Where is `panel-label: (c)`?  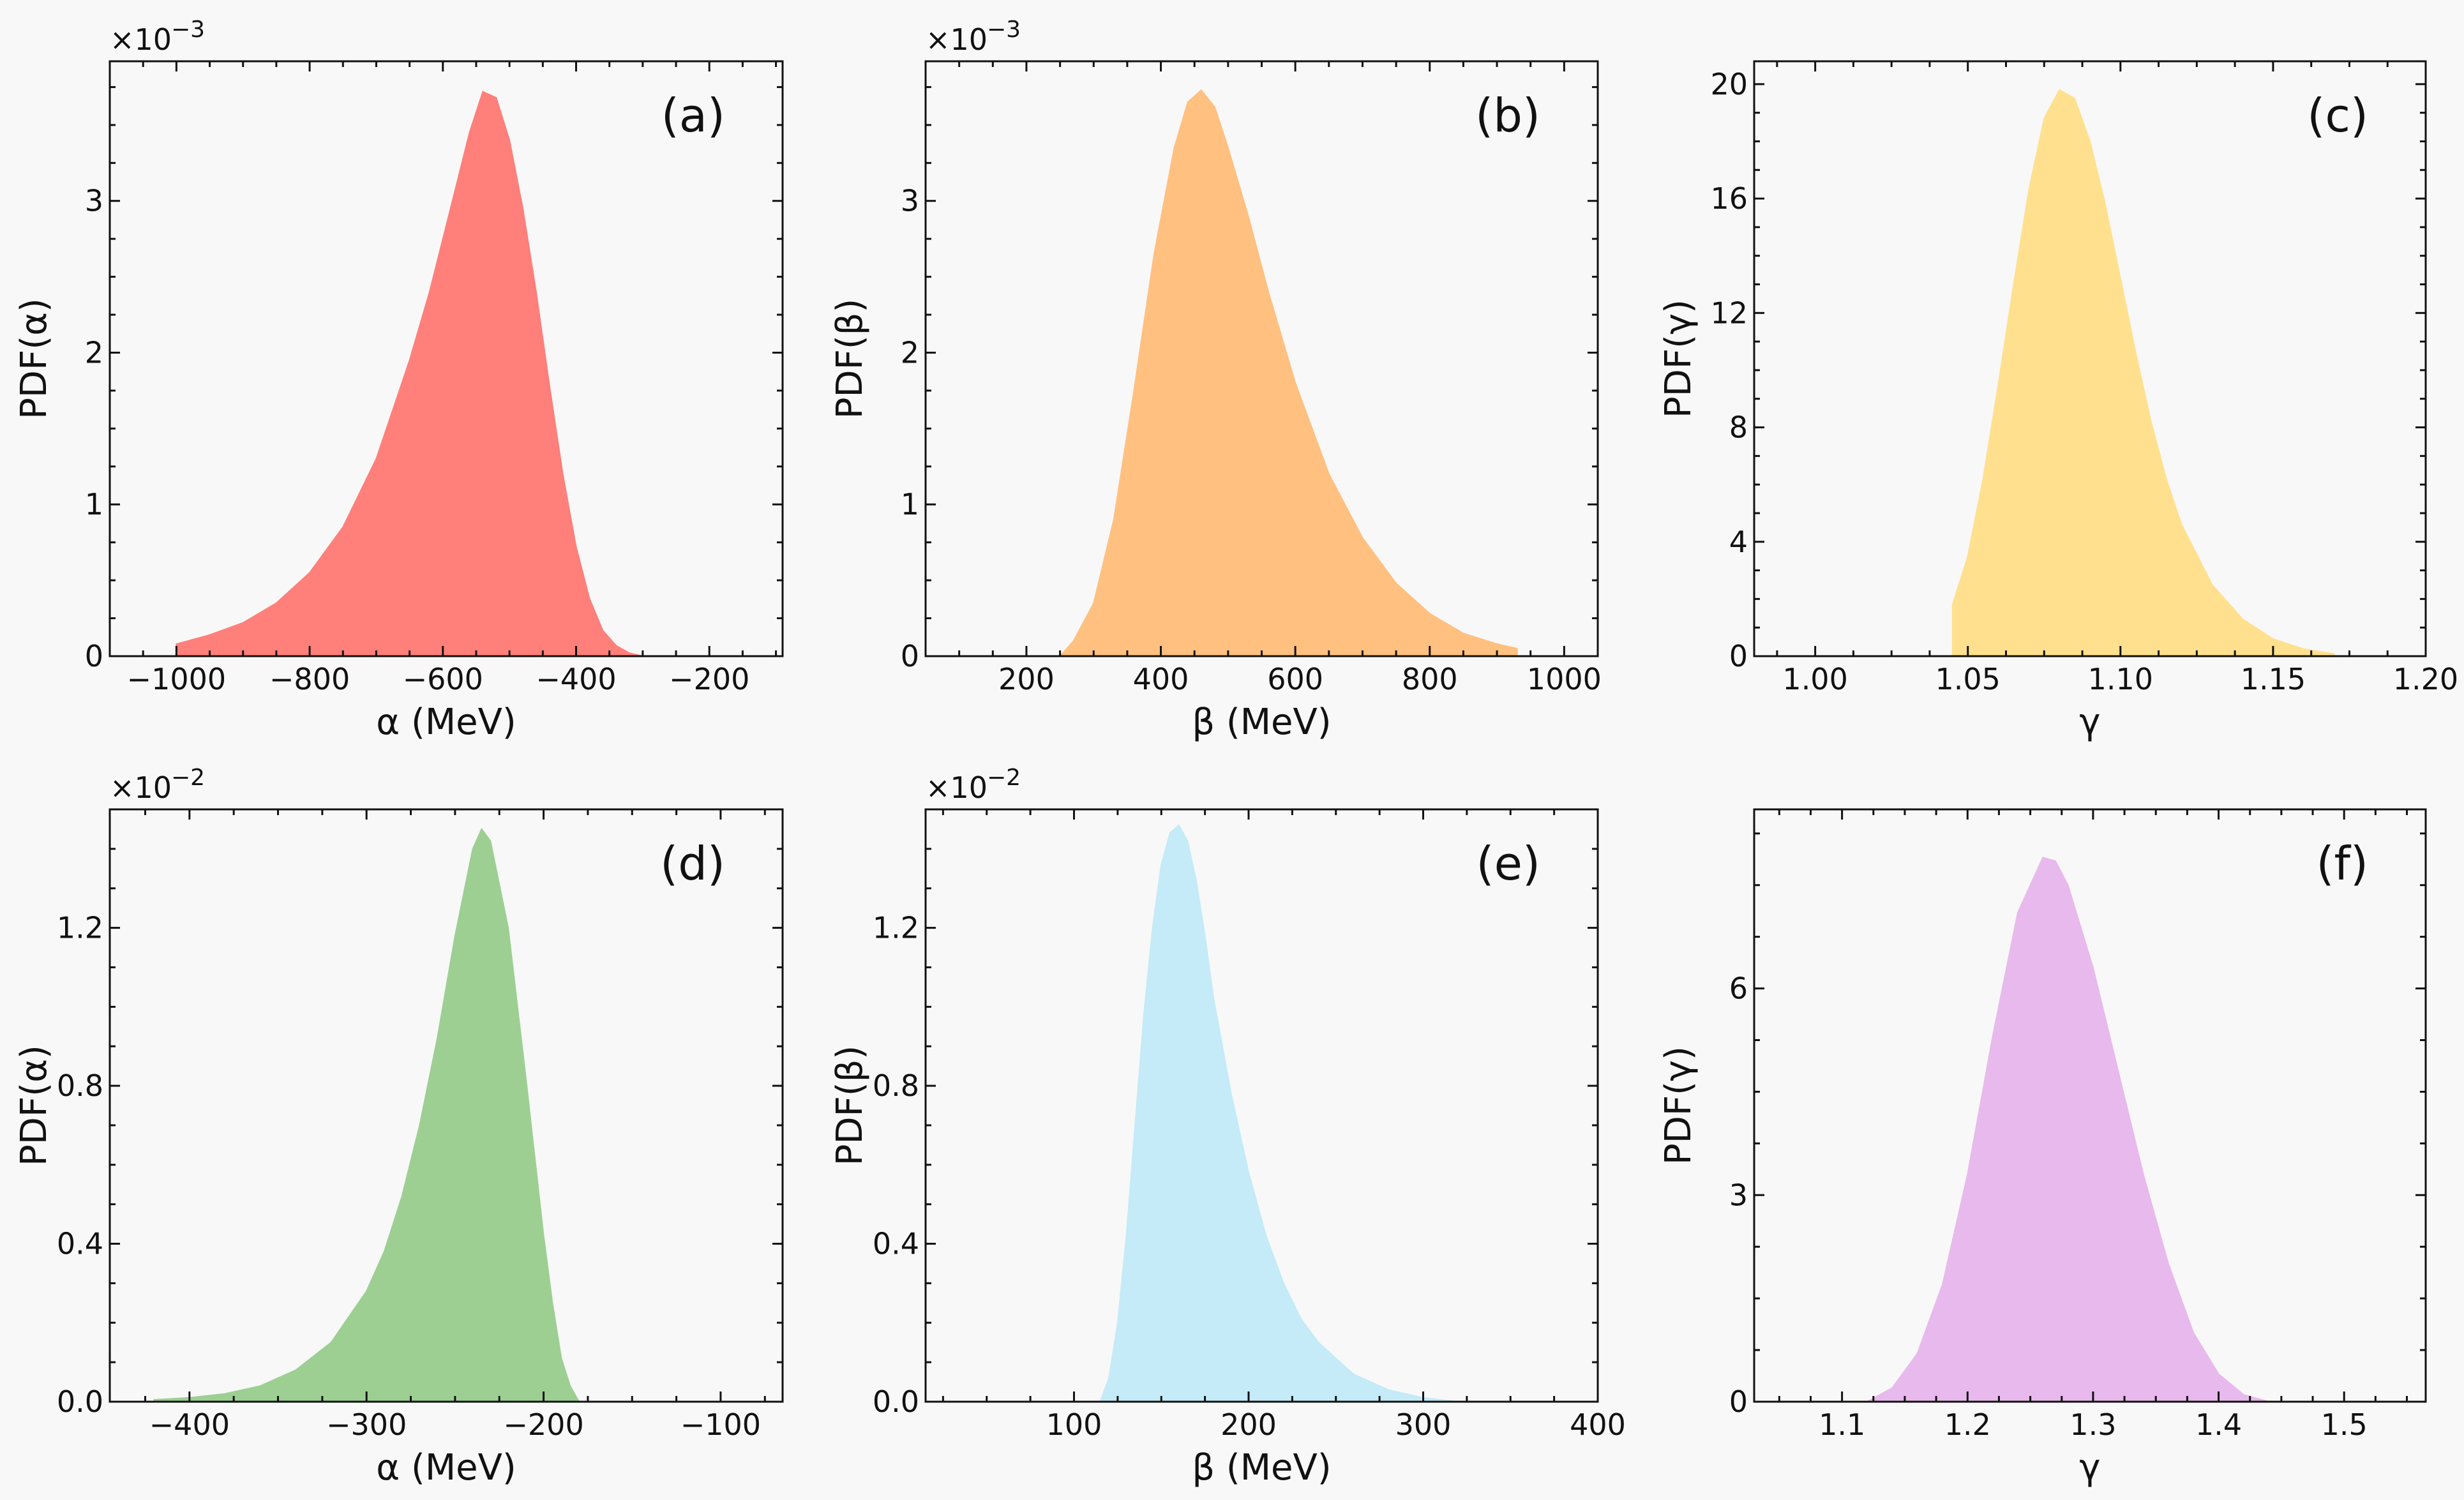
panel-label: (c) is located at coordinates (2337, 115).